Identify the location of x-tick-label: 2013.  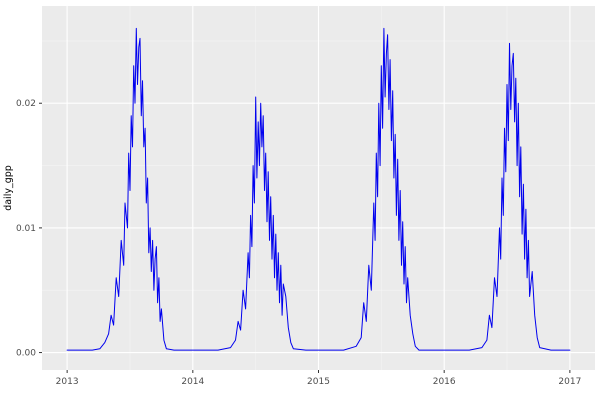
(67, 382).